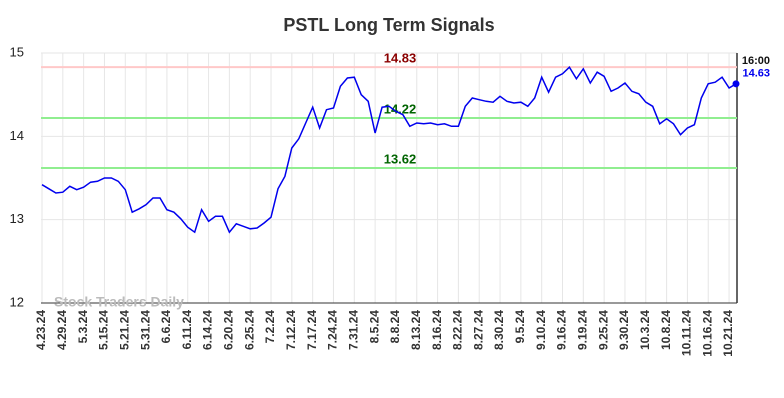 This screenshot has height=398, width=784. I want to click on x-tick-label: 7.12.24, so click(291, 330).